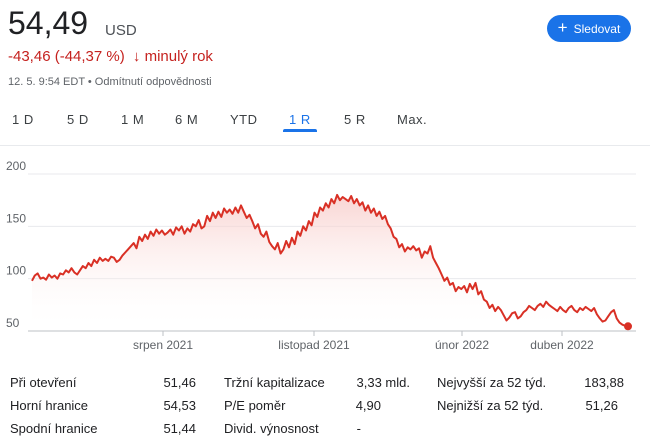  What do you see at coordinates (368, 405) in the screenshot?
I see `stat-value: 4,90` at bounding box center [368, 405].